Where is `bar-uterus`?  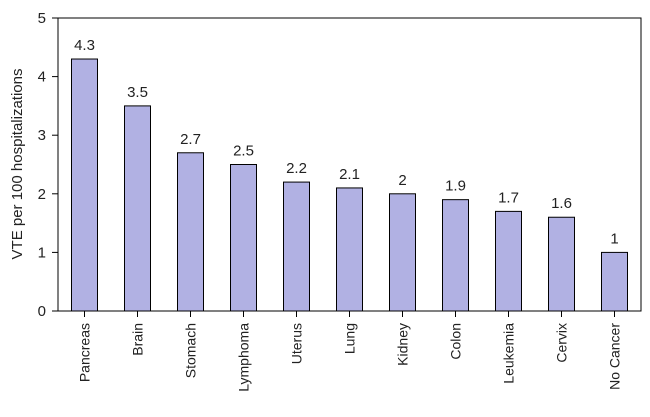 bar-uterus is located at coordinates (296, 246).